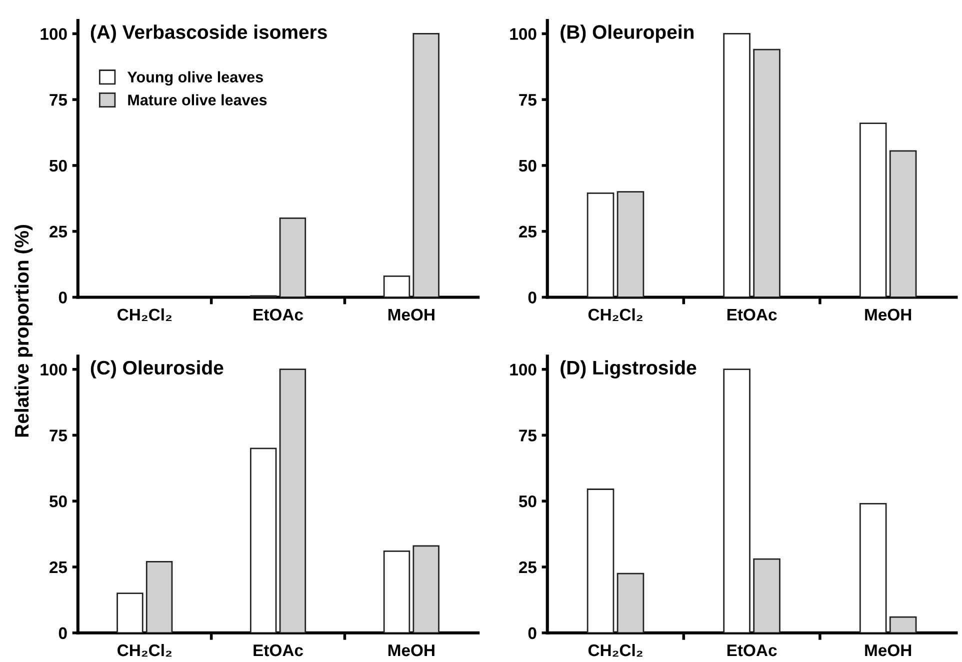 This screenshot has height=662, width=962. What do you see at coordinates (197, 100) in the screenshot?
I see `legend-label: Mature olive leaves` at bounding box center [197, 100].